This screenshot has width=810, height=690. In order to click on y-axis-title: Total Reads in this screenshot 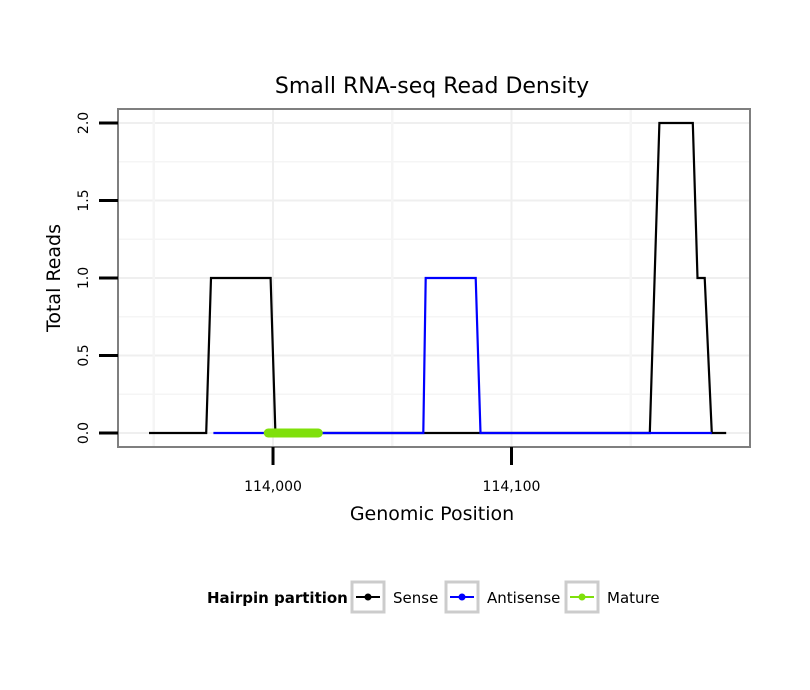, I will do `click(54, 278)`.